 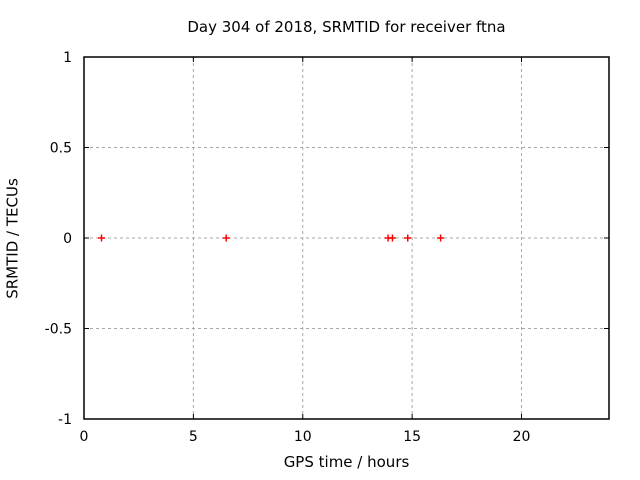 I want to click on x-axis-label: GPS time / hours, so click(x=346, y=462).